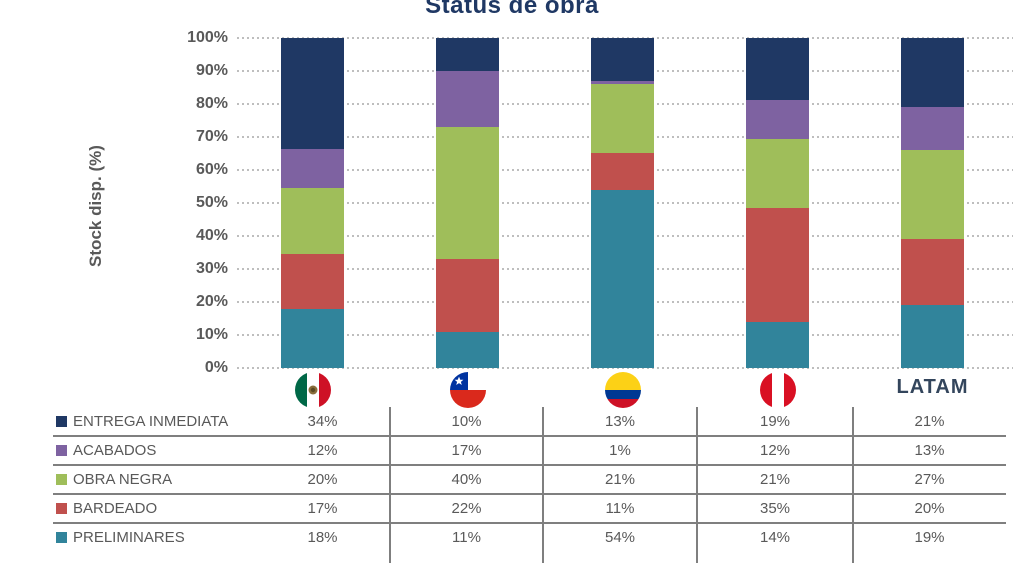 The image size is (1024, 578). I want to click on value-cell: 35%, so click(775, 508).